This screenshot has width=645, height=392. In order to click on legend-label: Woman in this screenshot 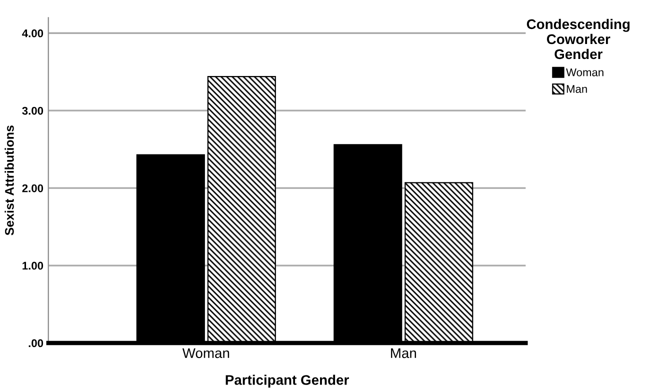, I will do `click(585, 72)`.